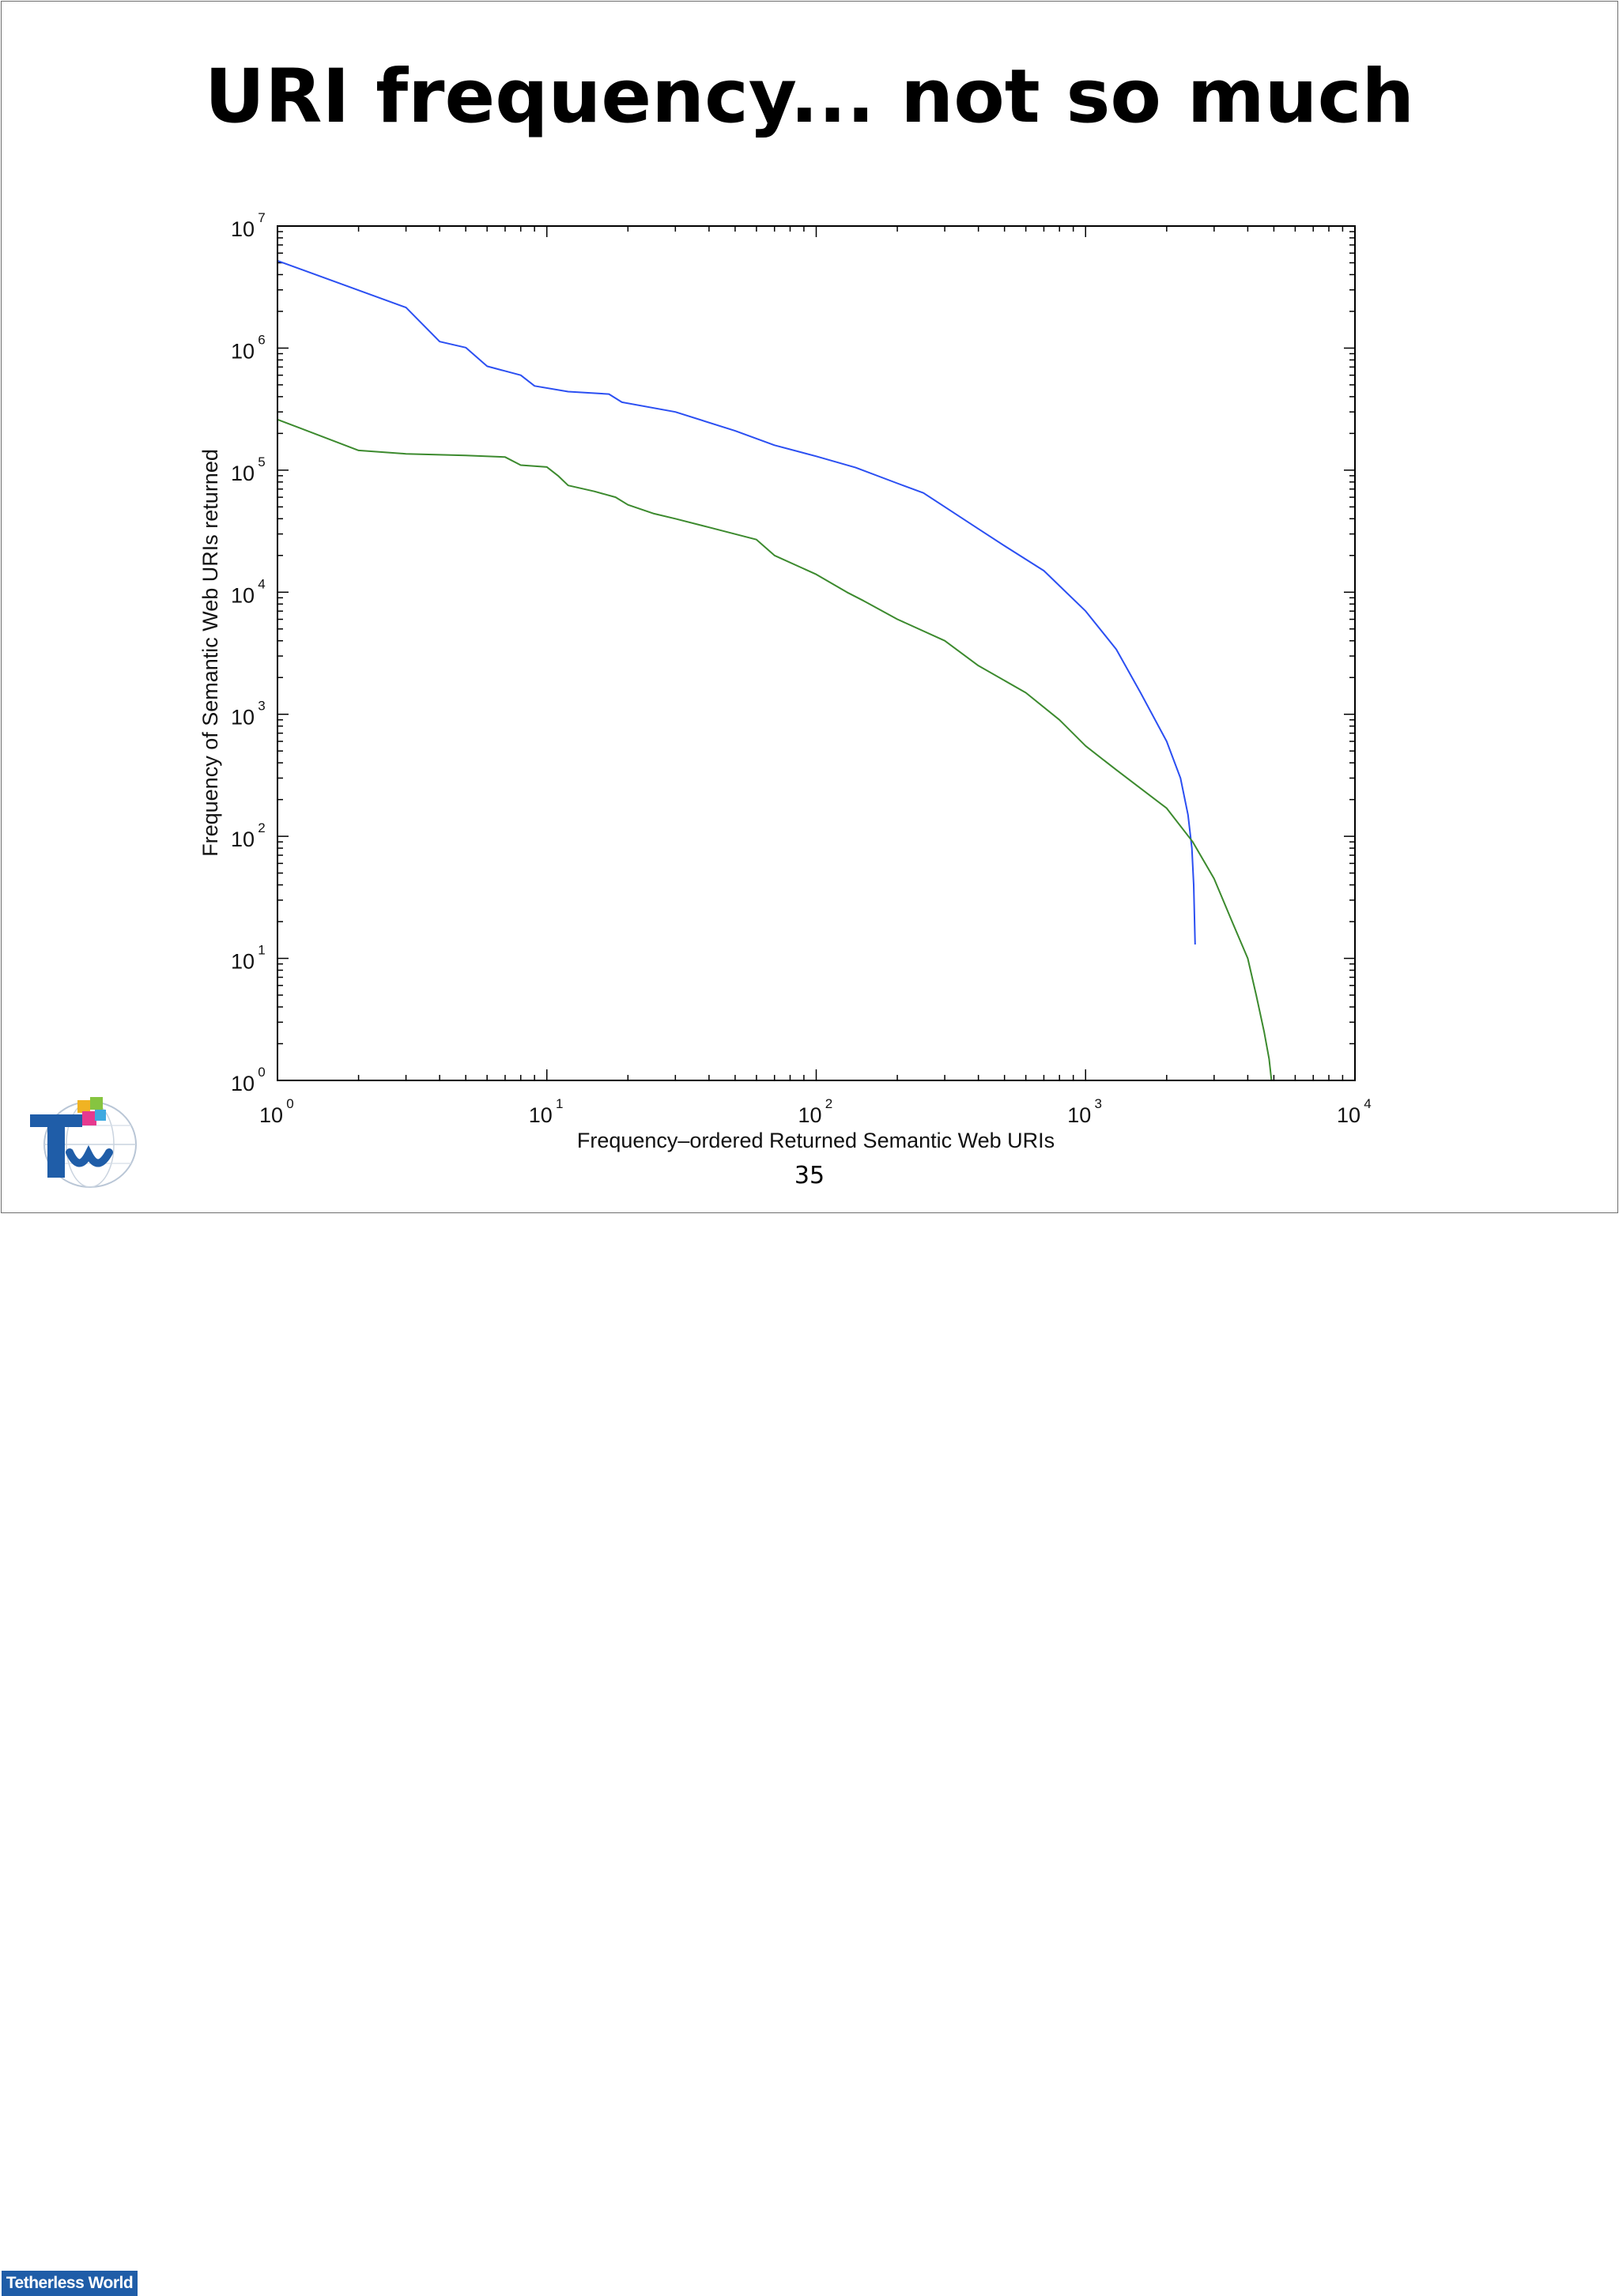 The height and width of the screenshot is (2296, 1619). What do you see at coordinates (1367, 1103) in the screenshot?
I see `x-tick-exponent: 4` at bounding box center [1367, 1103].